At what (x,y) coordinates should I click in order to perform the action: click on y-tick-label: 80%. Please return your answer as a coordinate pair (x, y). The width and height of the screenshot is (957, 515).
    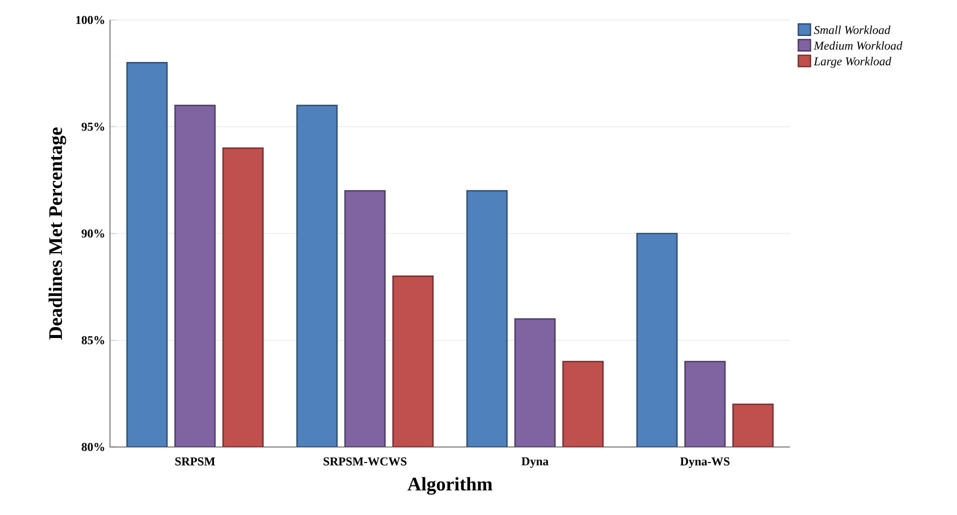
    Looking at the image, I should click on (93, 447).